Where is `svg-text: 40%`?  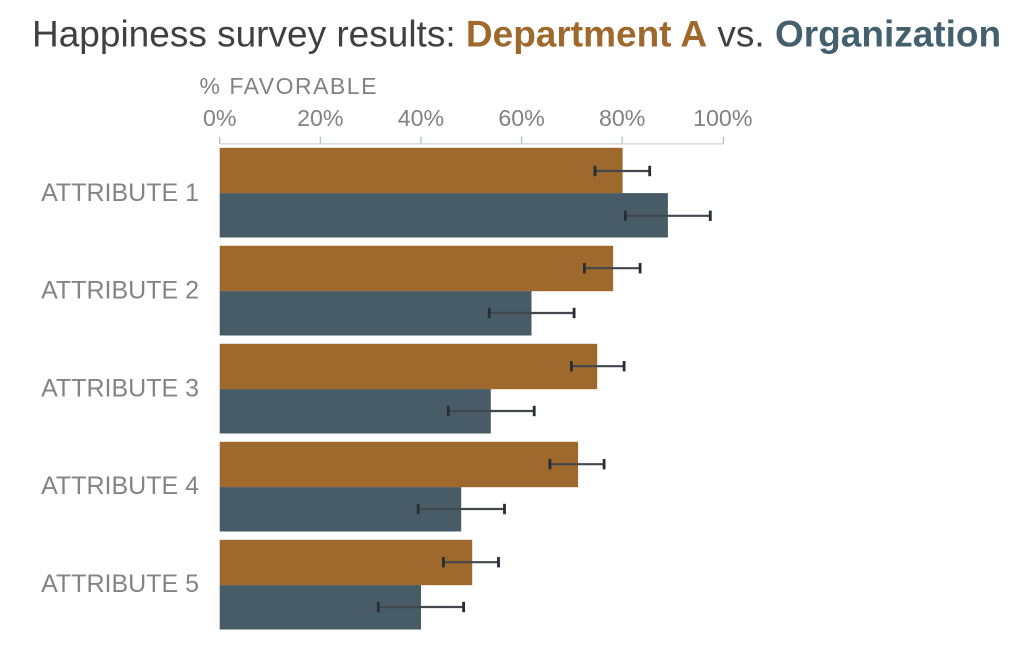 svg-text: 40% is located at coordinates (421, 118).